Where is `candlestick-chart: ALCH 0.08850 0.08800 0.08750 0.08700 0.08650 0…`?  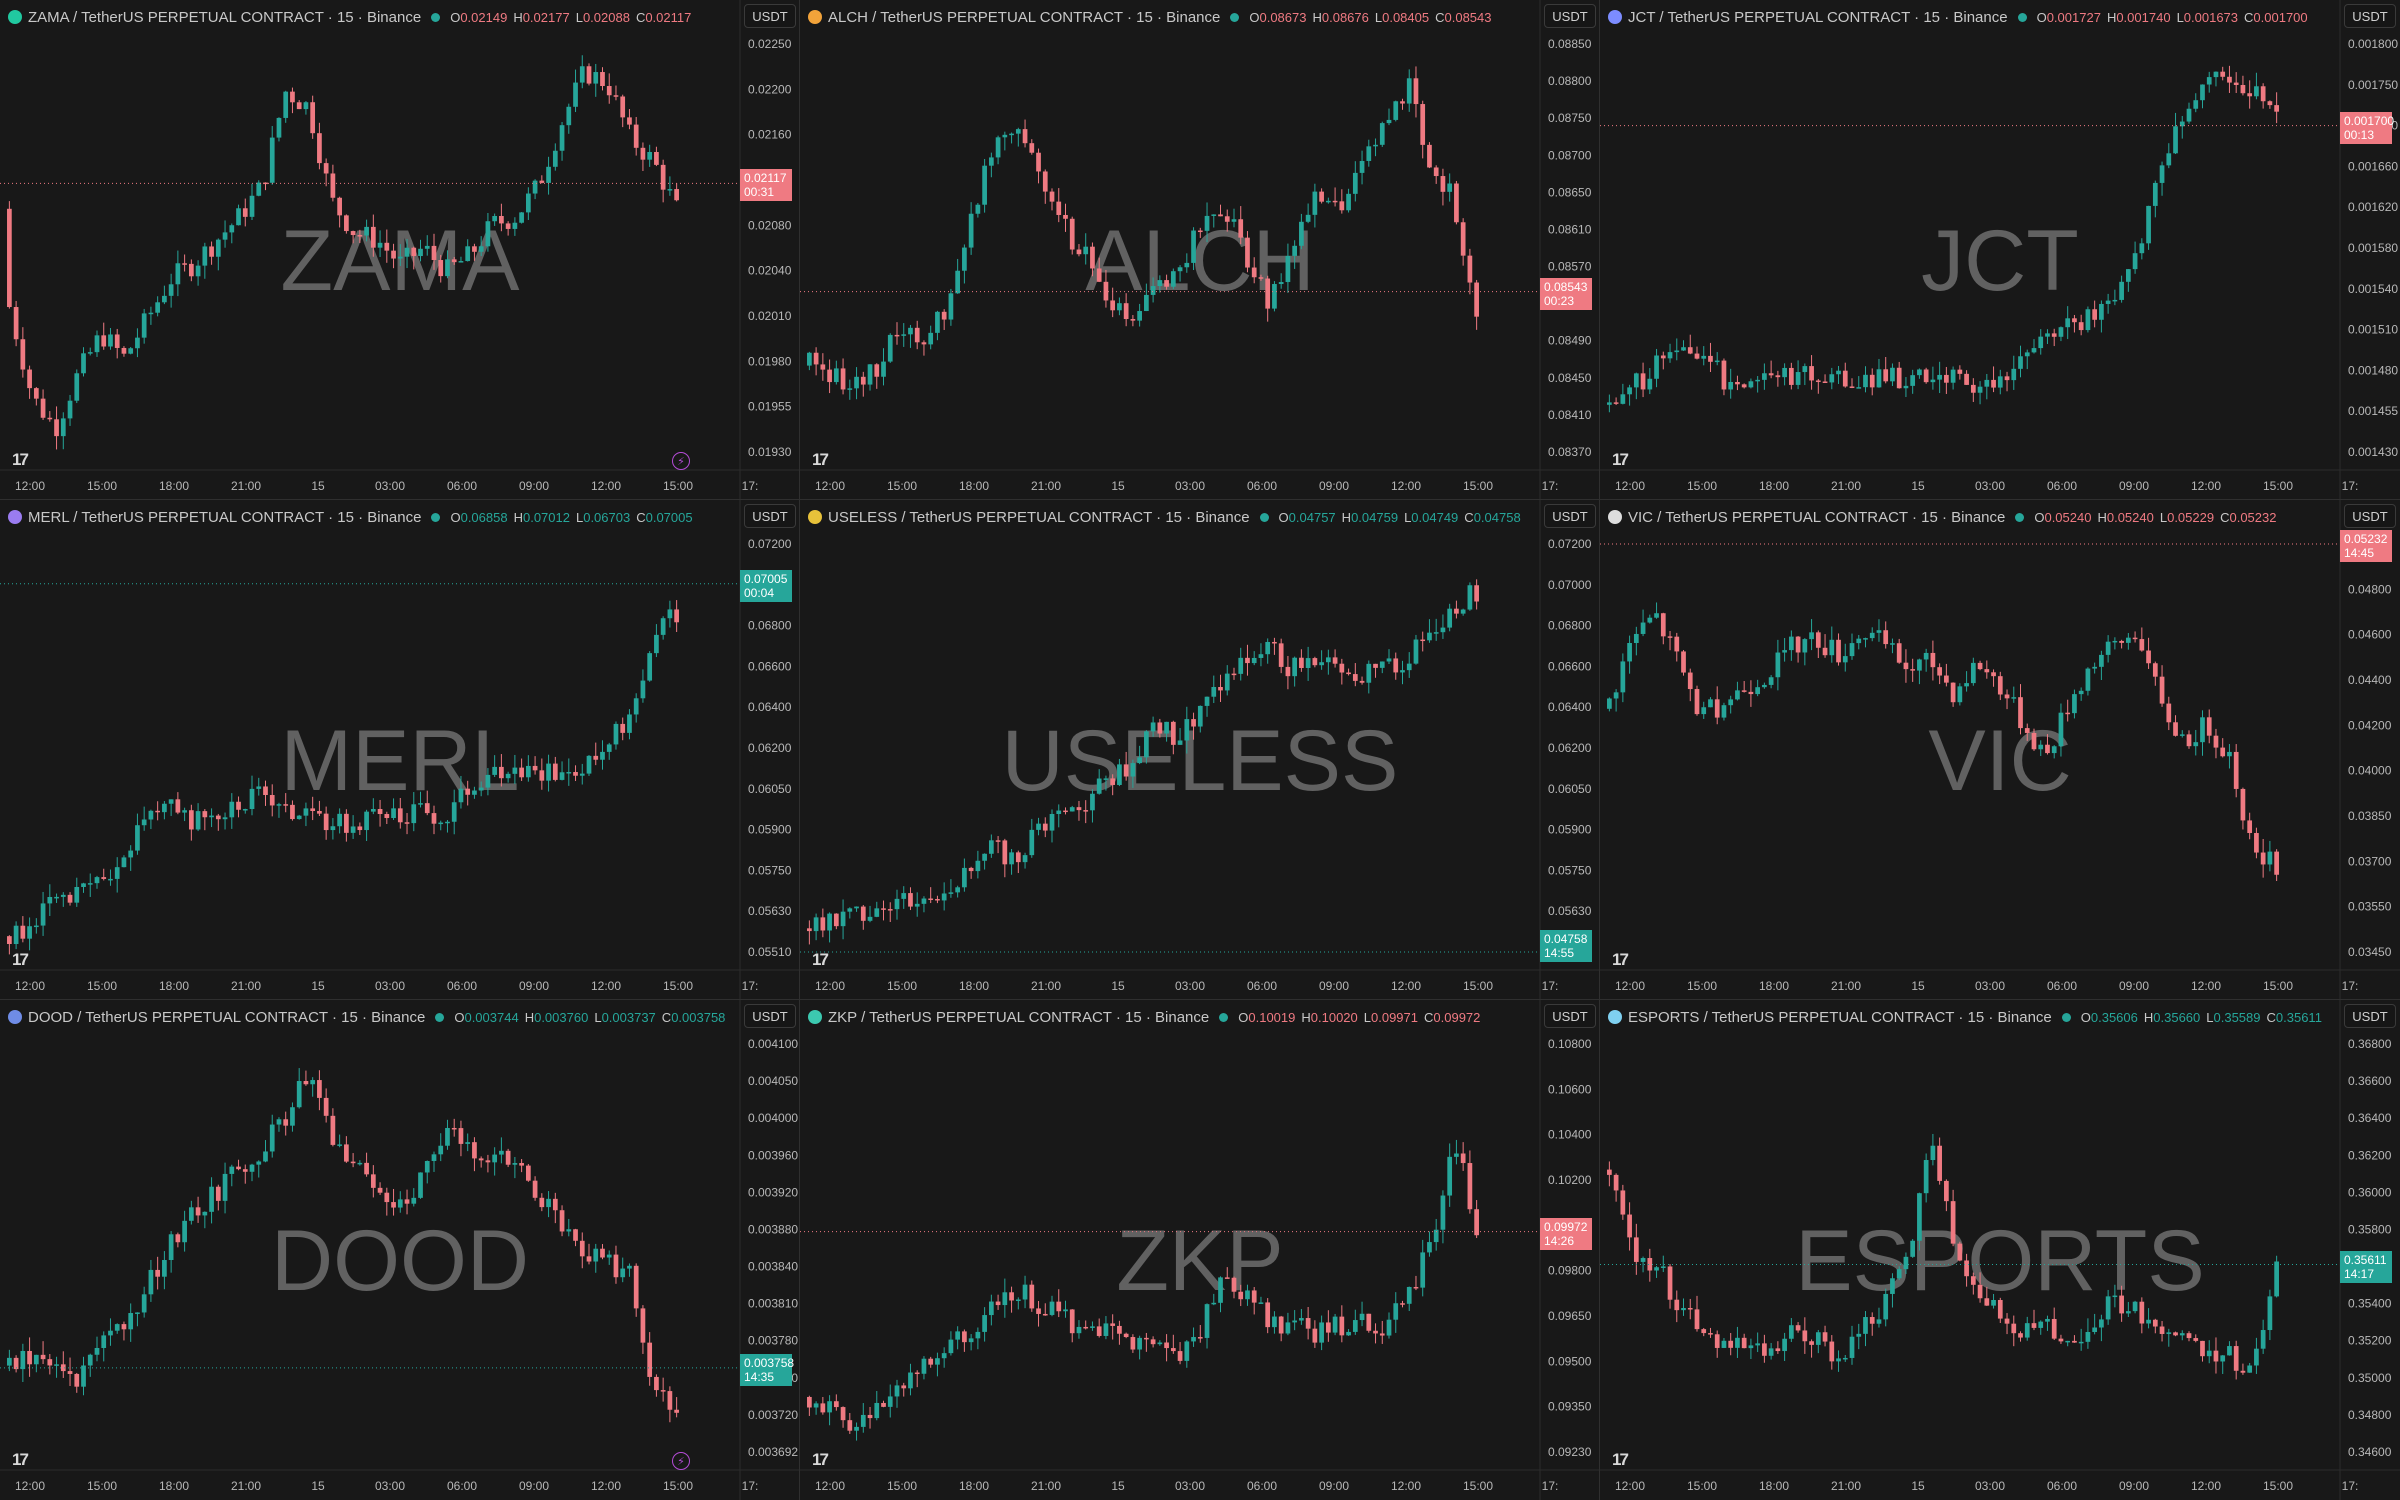 candlestick-chart: ALCH 0.08850 0.08800 0.08750 0.08700 0.08650 0… is located at coordinates (1200, 250).